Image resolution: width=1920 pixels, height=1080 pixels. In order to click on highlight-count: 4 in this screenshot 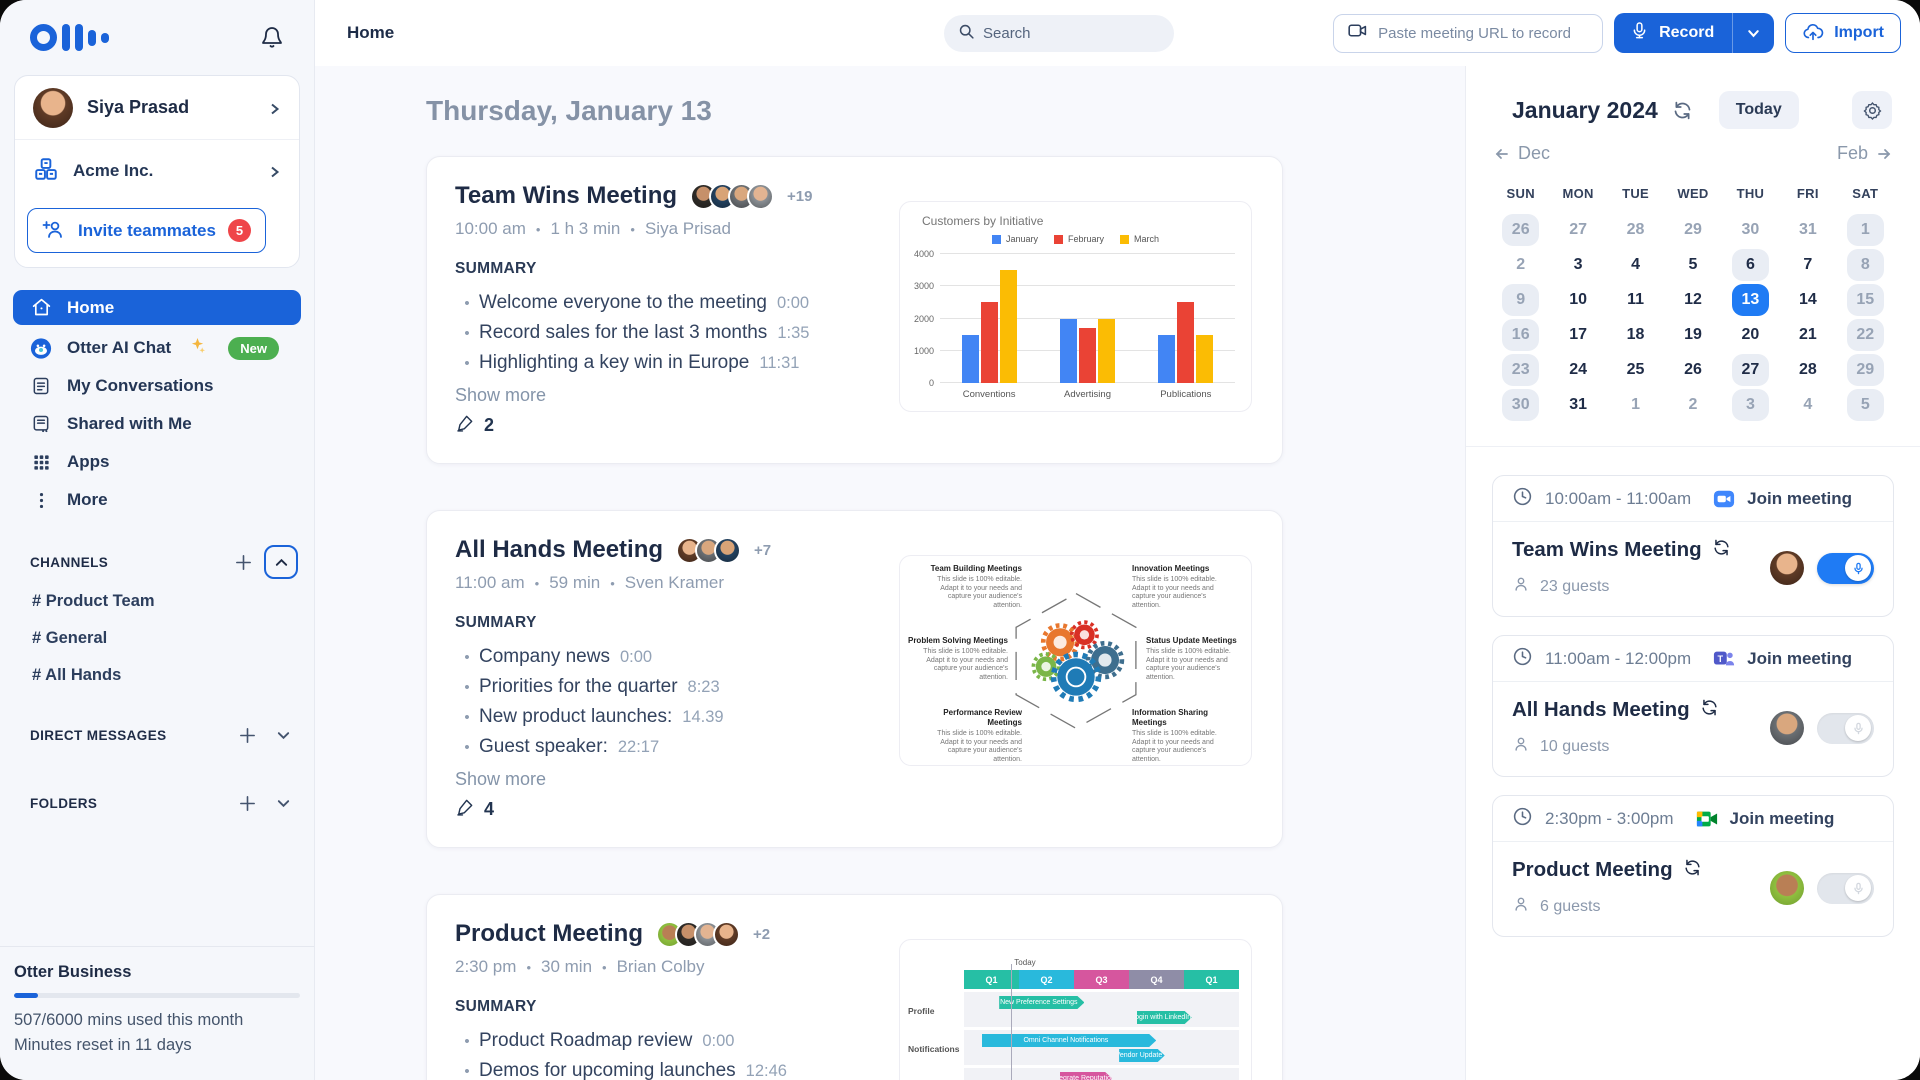, I will do `click(489, 809)`.